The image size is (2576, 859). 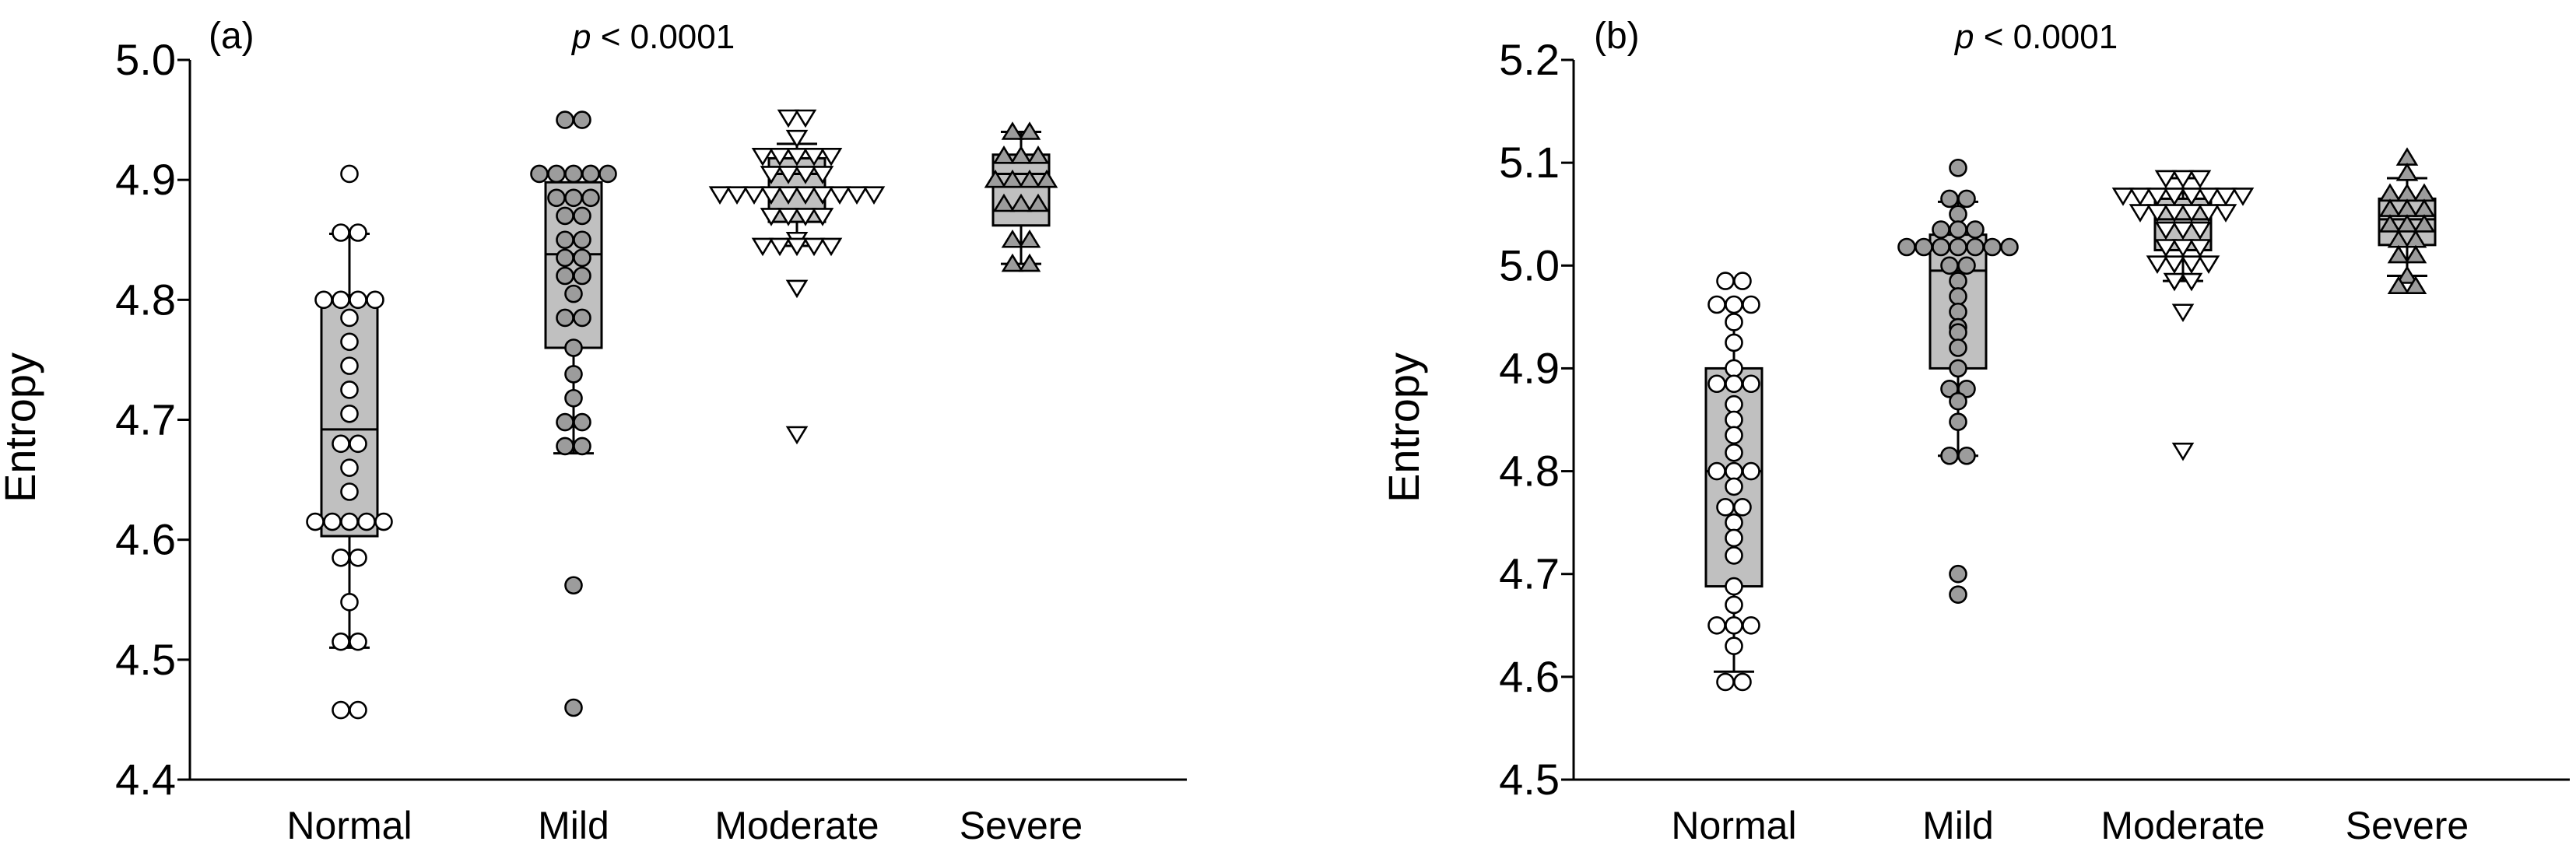 I want to click on box-iqr, so click(x=573, y=265).